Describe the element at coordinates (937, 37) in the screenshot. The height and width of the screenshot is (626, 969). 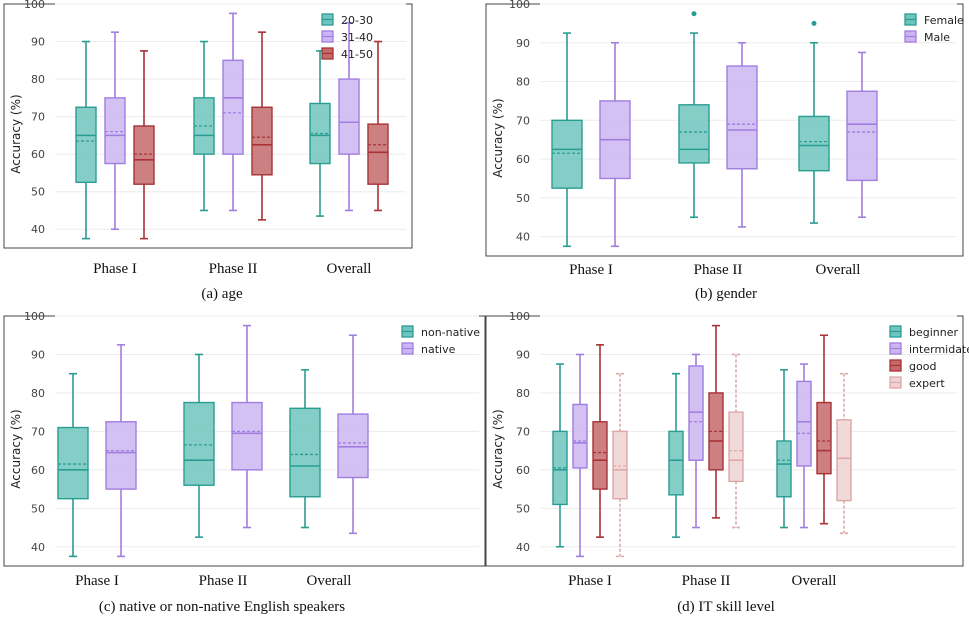
I see `legend-label: Male` at that location.